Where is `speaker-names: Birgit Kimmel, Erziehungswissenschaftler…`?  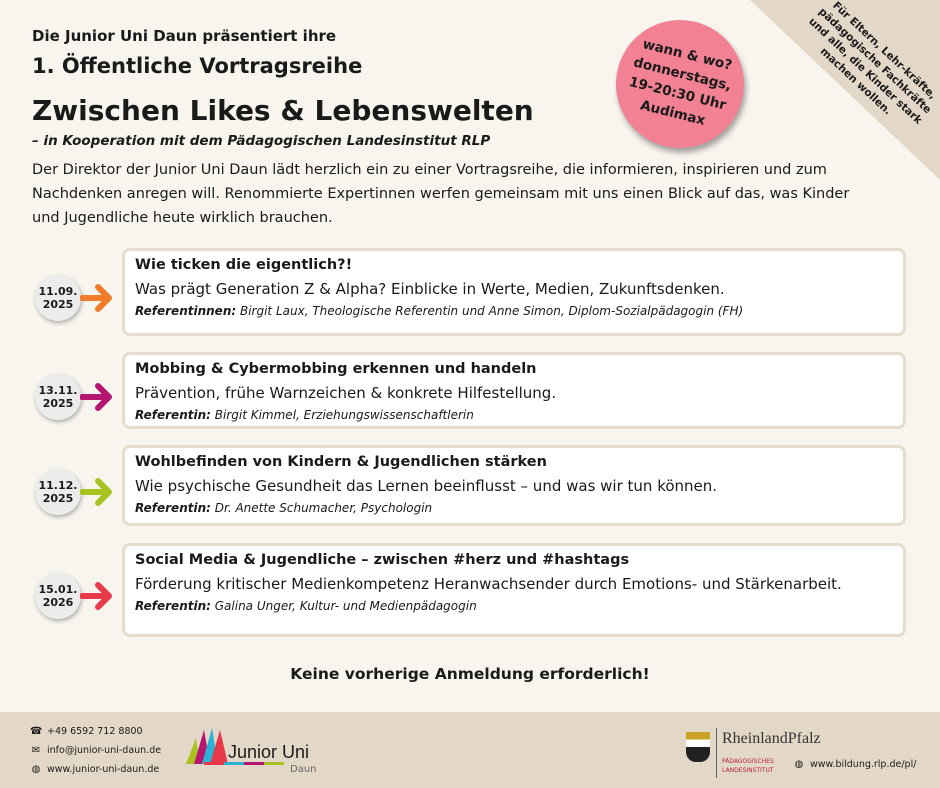 speaker-names: Birgit Kimmel, Erziehungswissenschaftler… is located at coordinates (342, 415).